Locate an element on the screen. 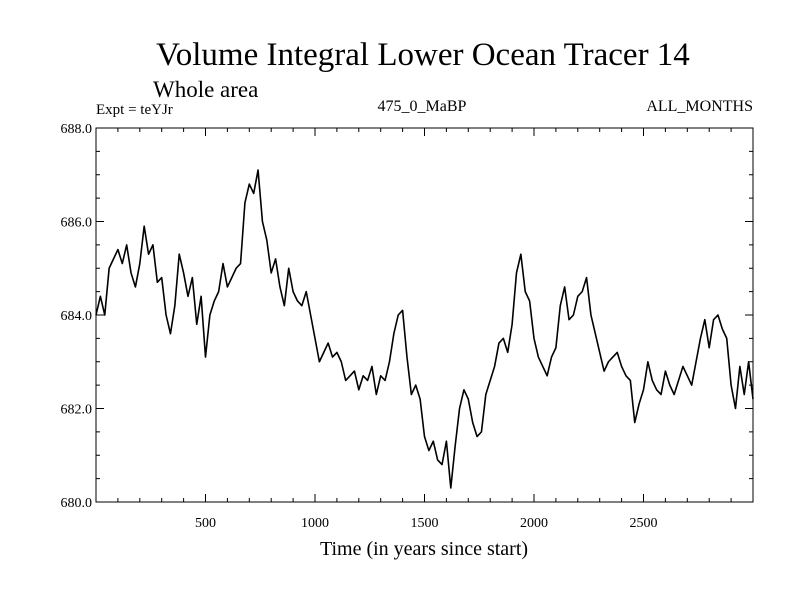  expt-label: Expt = teYJr is located at coordinates (134, 110).